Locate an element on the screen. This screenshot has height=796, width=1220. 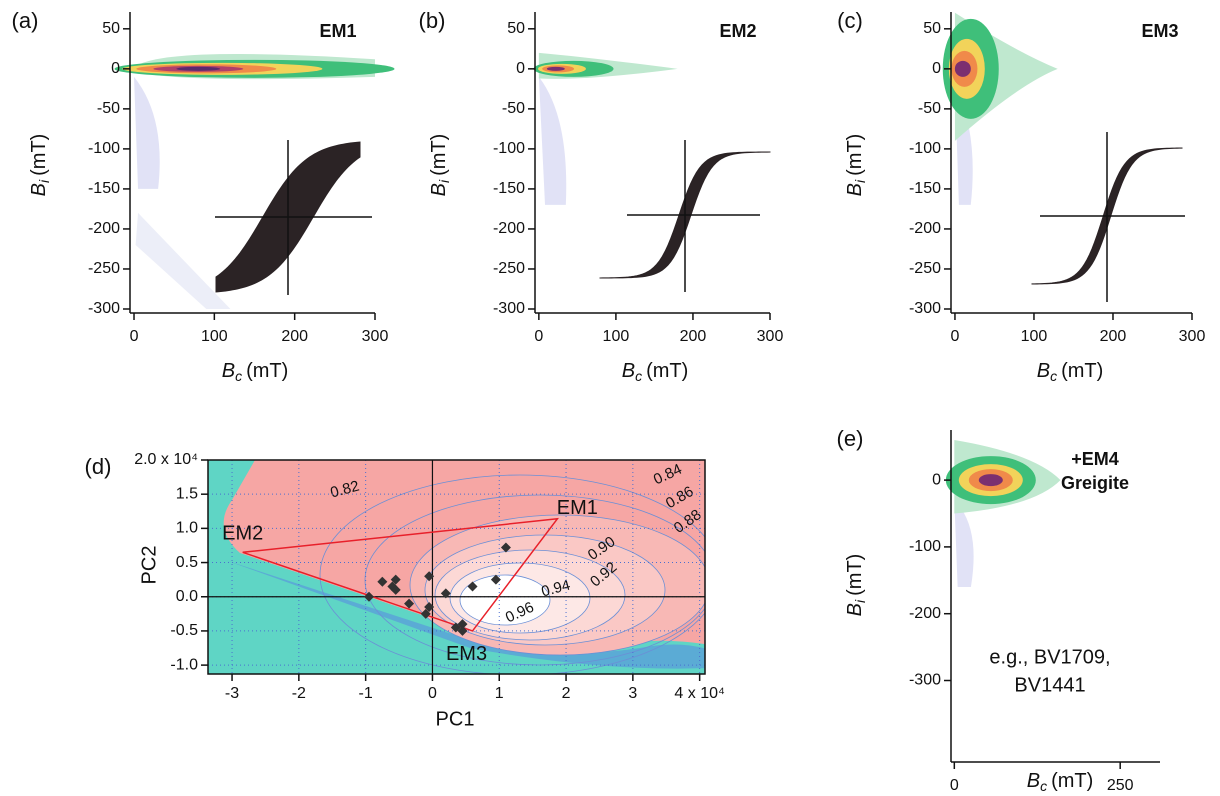
contour-fill is located at coordinates (505, 600).